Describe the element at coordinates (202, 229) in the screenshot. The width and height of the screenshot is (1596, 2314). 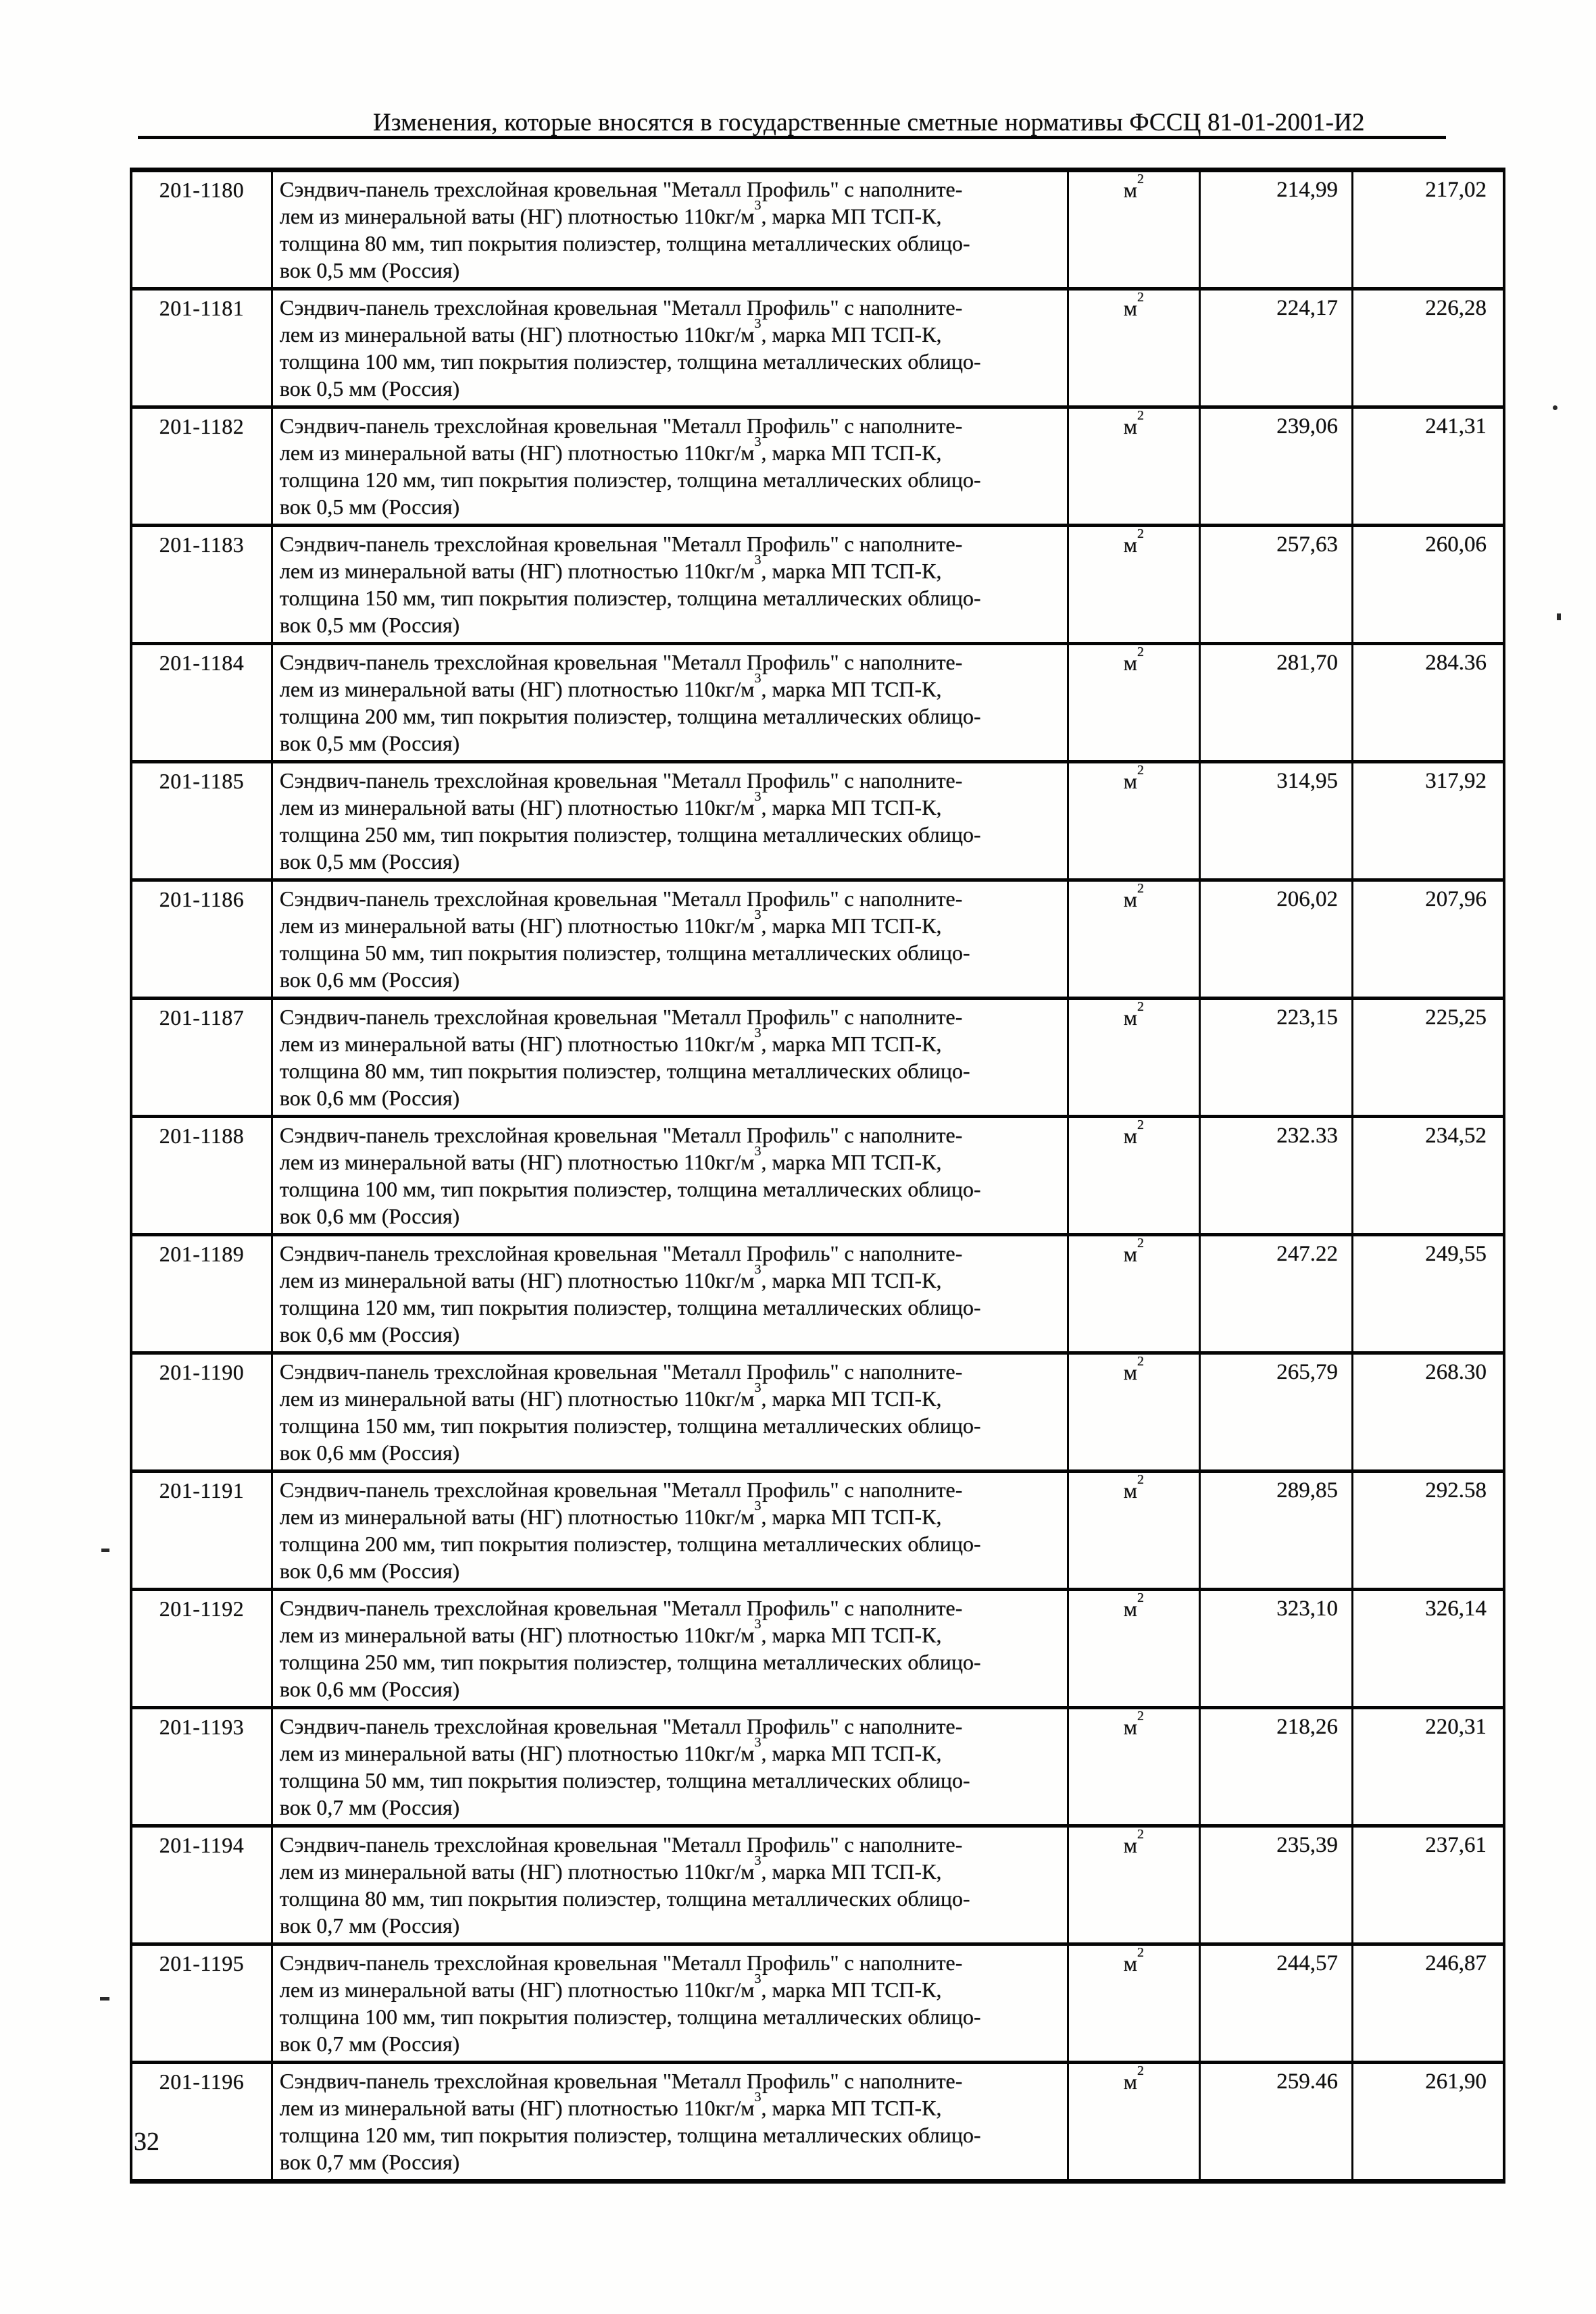
I see `row-code: 201-1180` at that location.